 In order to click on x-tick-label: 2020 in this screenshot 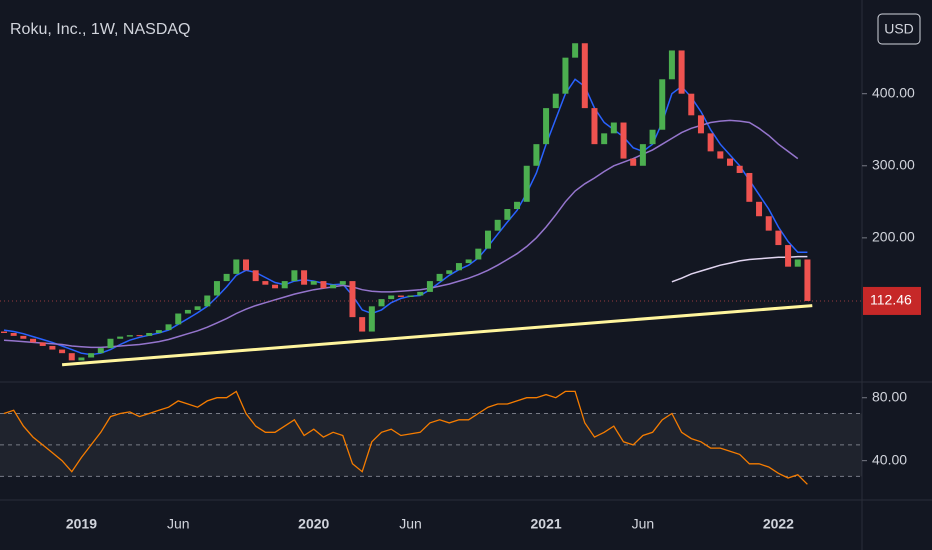, I will do `click(313, 524)`.